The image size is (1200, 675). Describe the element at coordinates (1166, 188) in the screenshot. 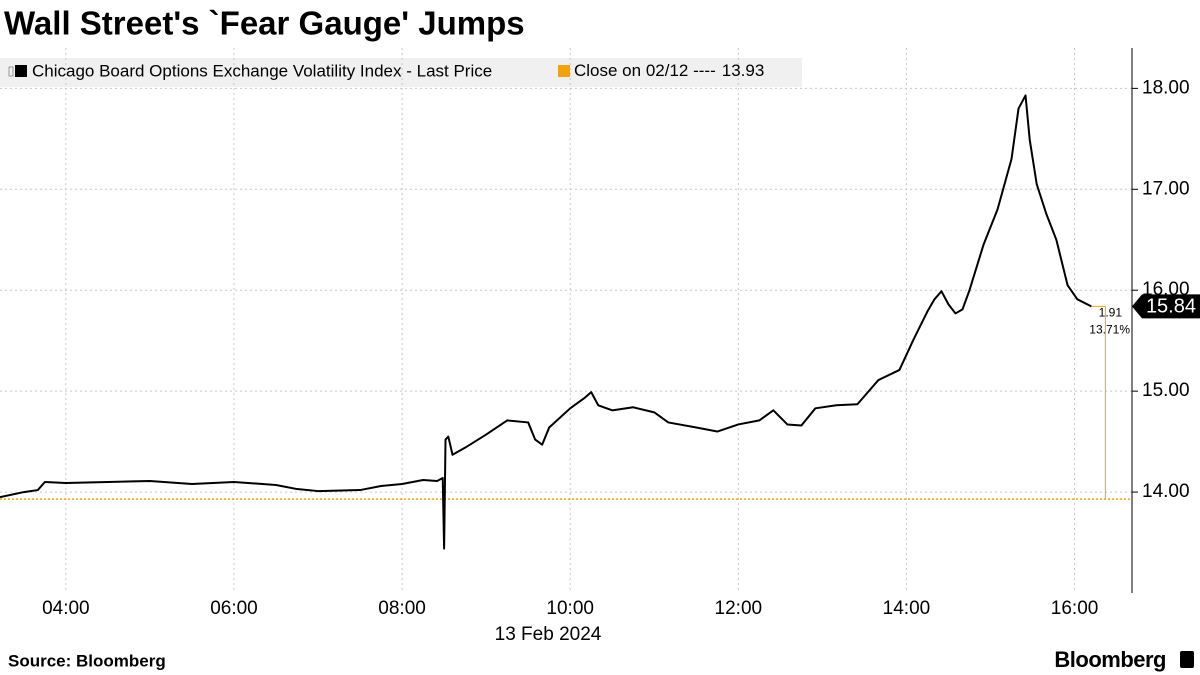

I see `y-tick-label: 17.00` at that location.